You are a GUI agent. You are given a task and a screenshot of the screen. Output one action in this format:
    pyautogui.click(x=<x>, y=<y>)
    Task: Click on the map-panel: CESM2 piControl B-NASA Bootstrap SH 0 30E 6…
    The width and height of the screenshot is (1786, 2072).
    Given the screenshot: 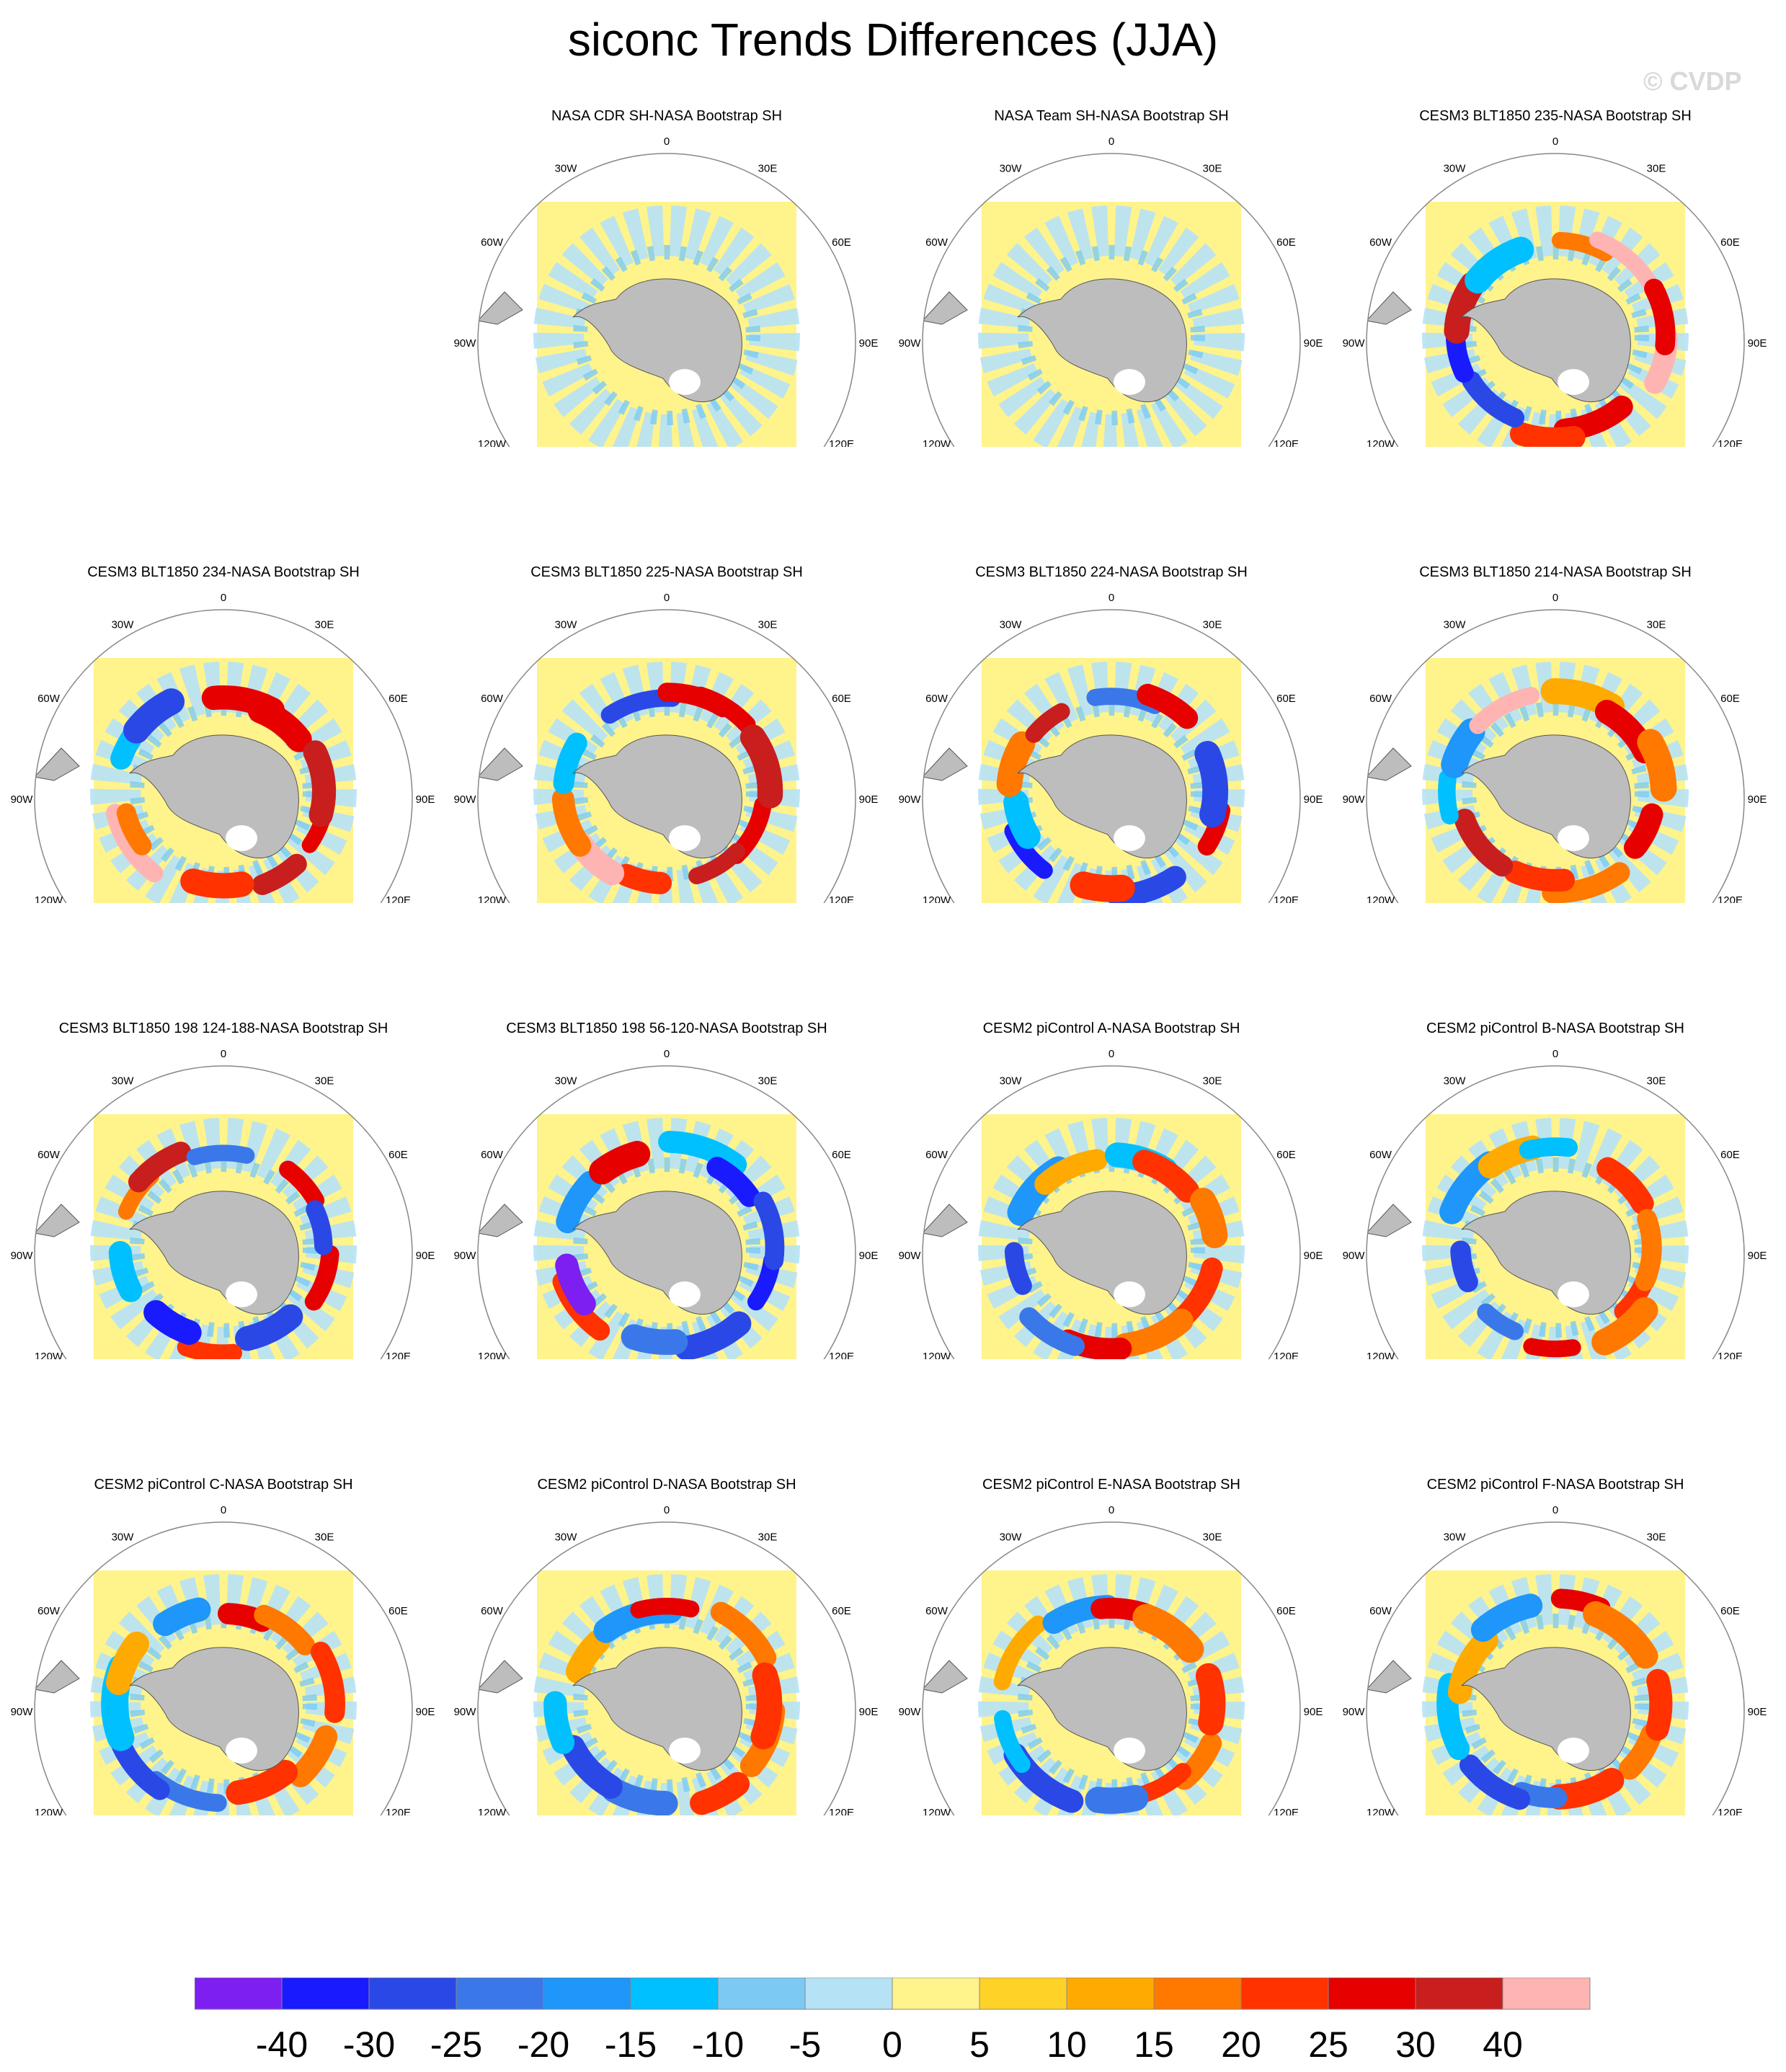 What is the action you would take?
    pyautogui.click(x=1555, y=1135)
    